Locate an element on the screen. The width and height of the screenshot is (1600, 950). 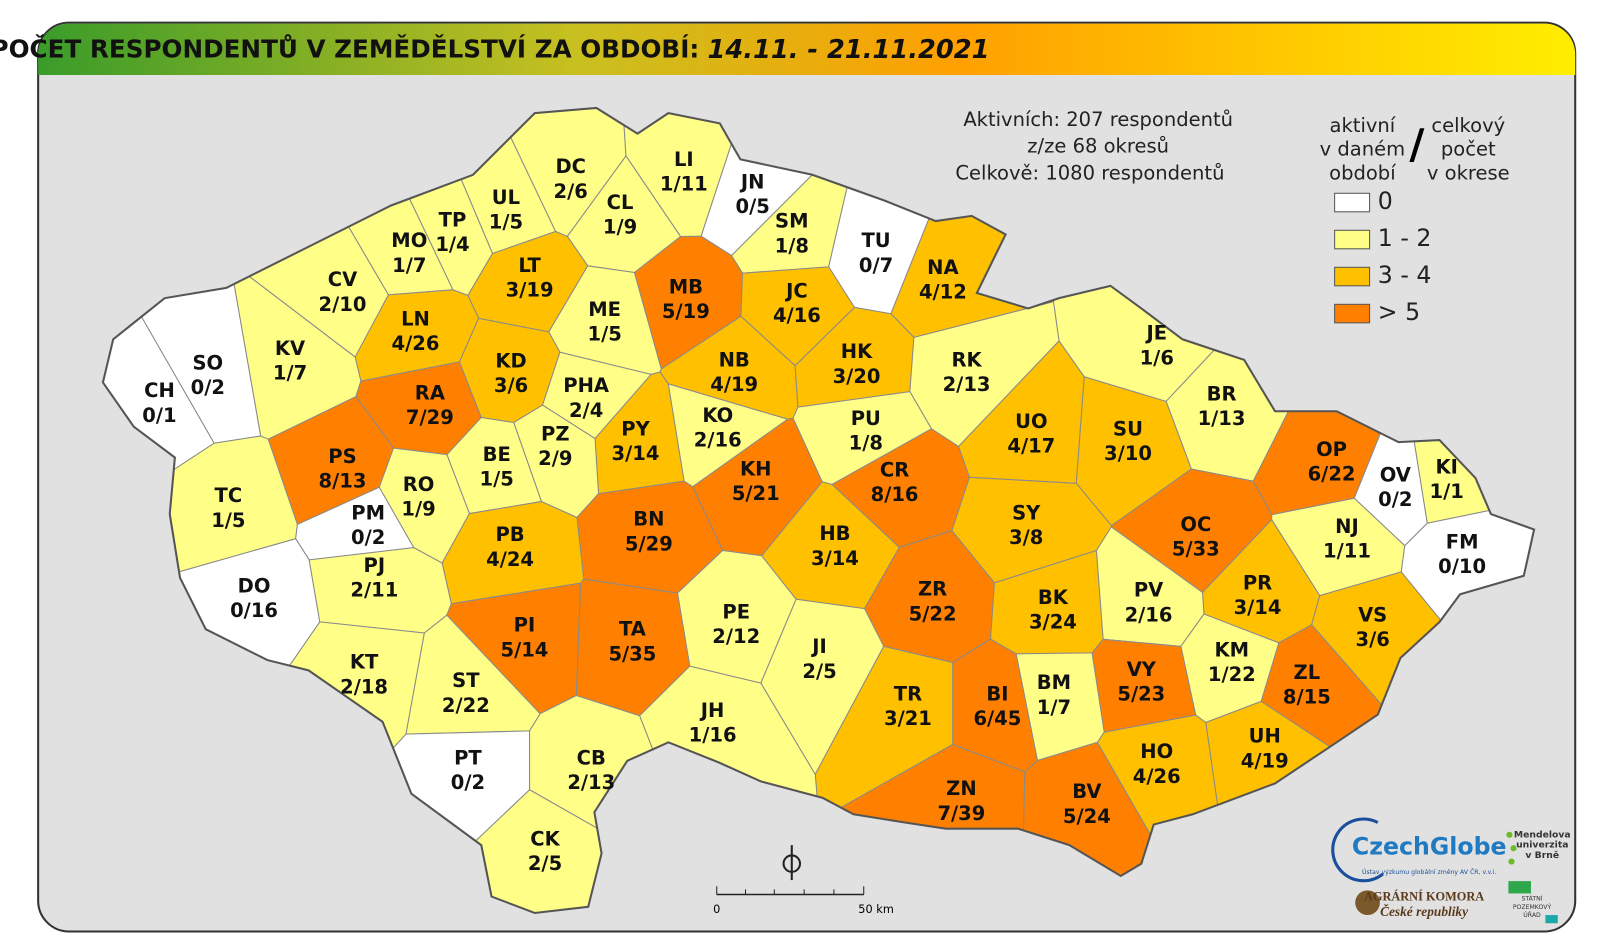
logo-spu: ÚŘAD is located at coordinates (1532, 914).